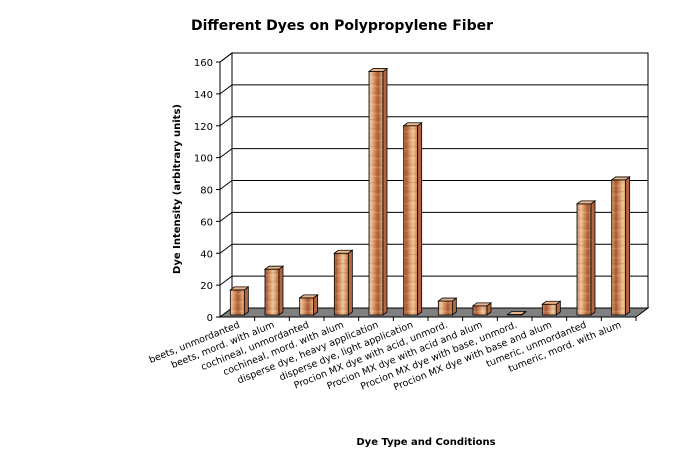 The image size is (683, 467). What do you see at coordinates (203, 159) in the screenshot?
I see `y-tick-label: 100` at bounding box center [203, 159].